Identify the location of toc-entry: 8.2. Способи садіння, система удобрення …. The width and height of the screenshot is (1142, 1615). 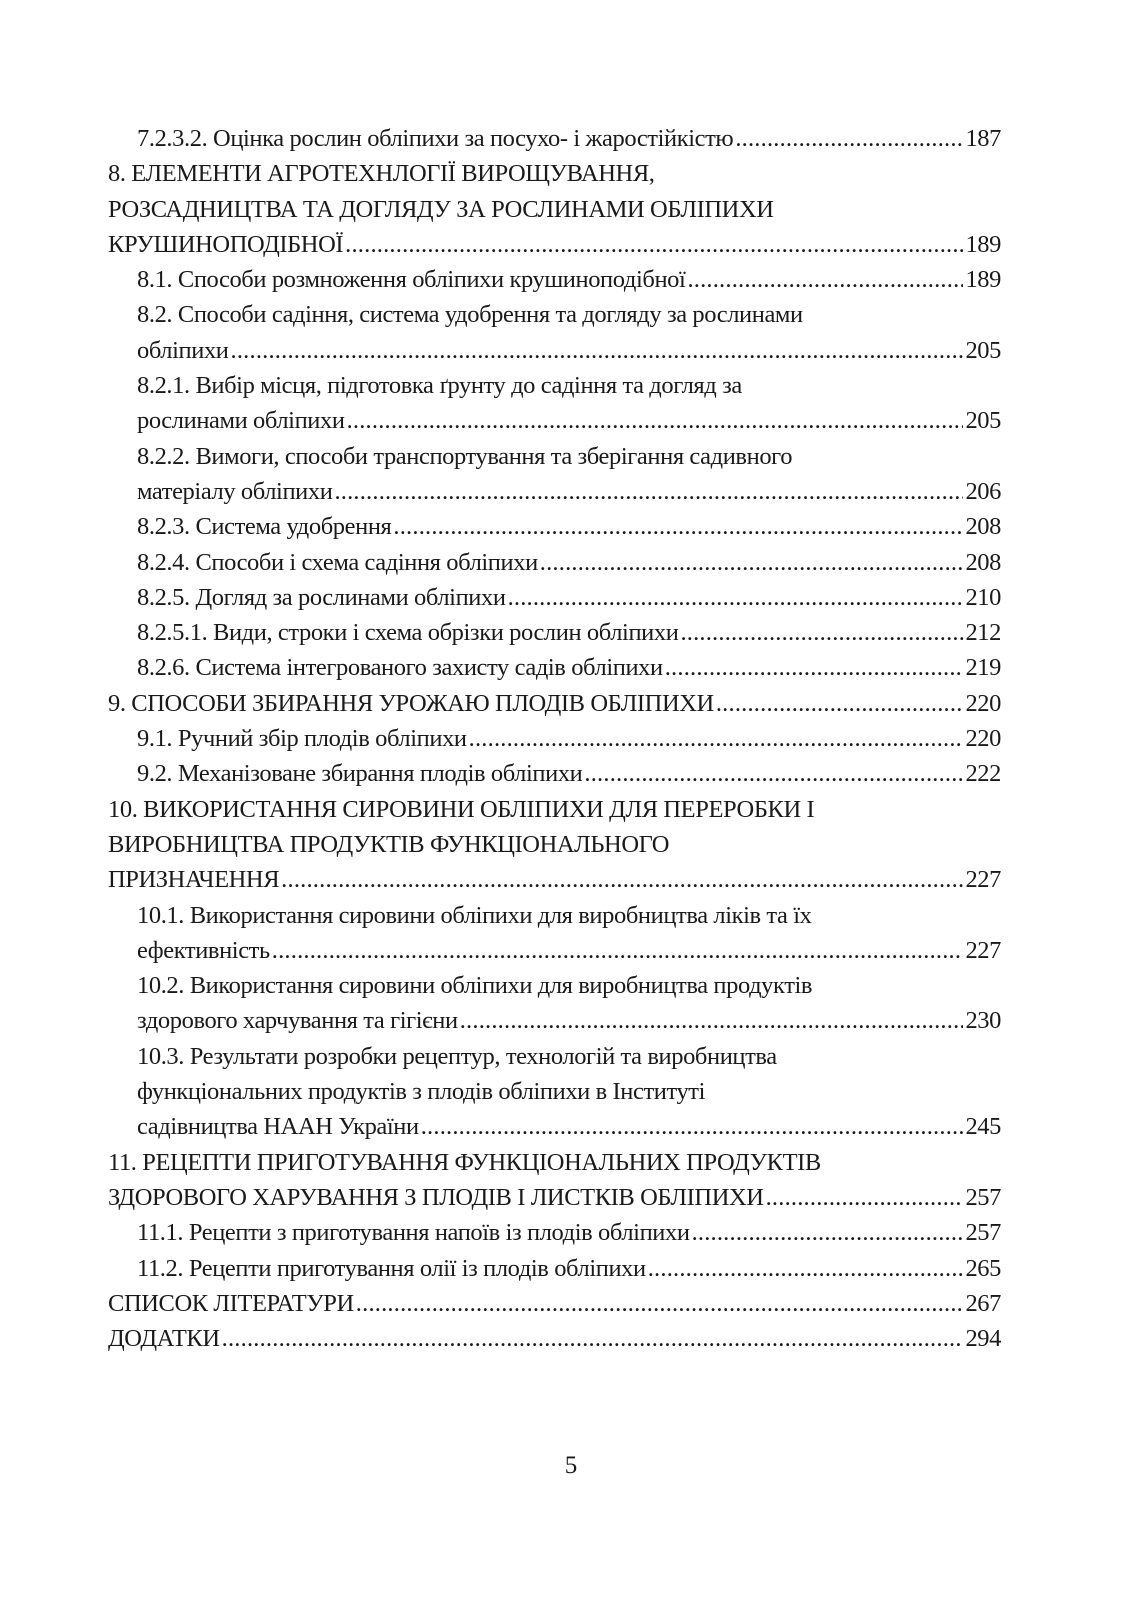
(554, 332).